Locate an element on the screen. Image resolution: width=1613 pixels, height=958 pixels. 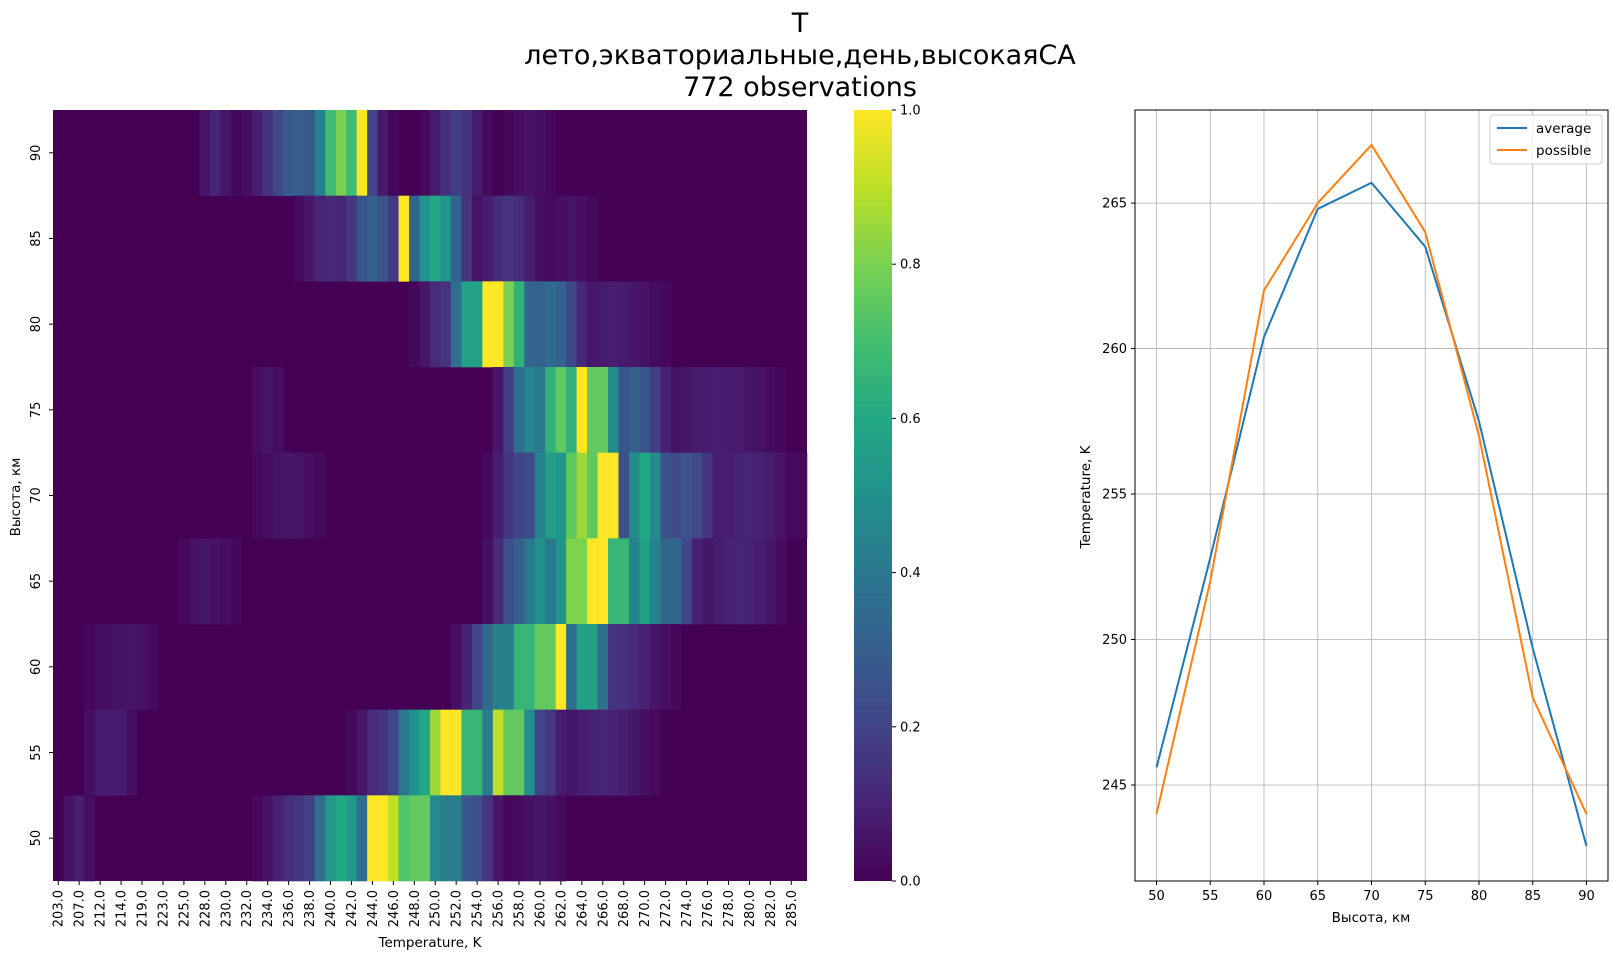
heatmap-x-tick-label: 244.0 is located at coordinates (373, 908).